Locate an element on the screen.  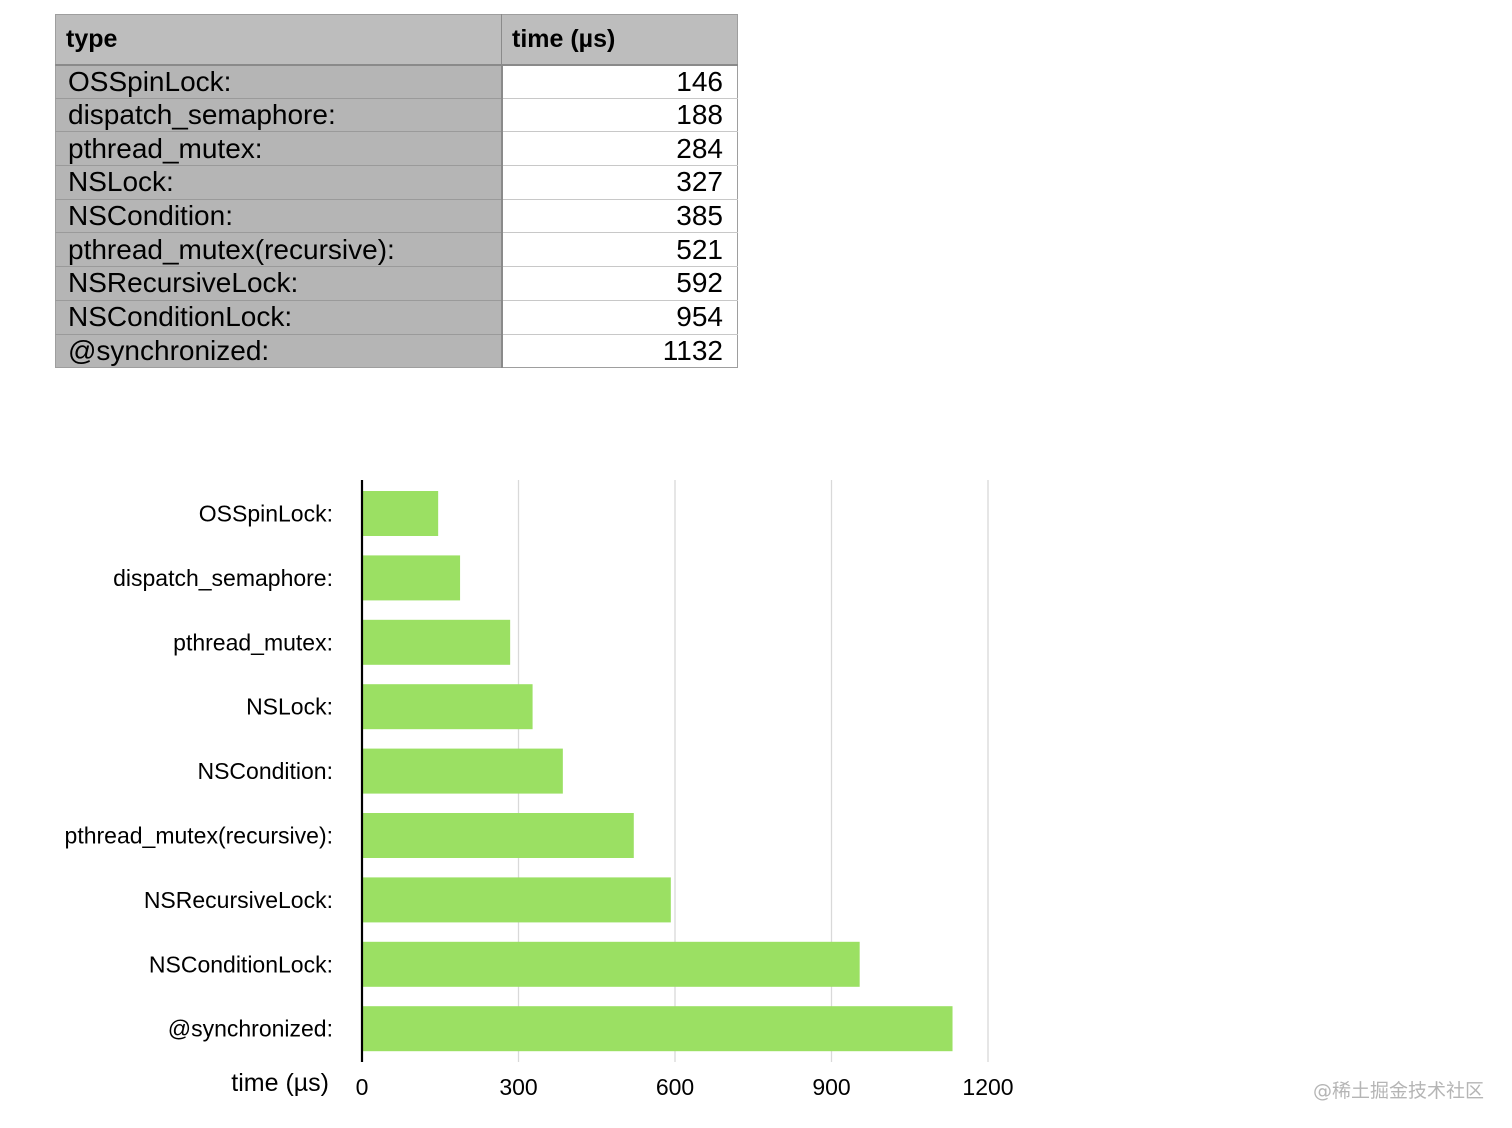
table-row: pthread_mutex(recursive): 521 is located at coordinates (396, 250).